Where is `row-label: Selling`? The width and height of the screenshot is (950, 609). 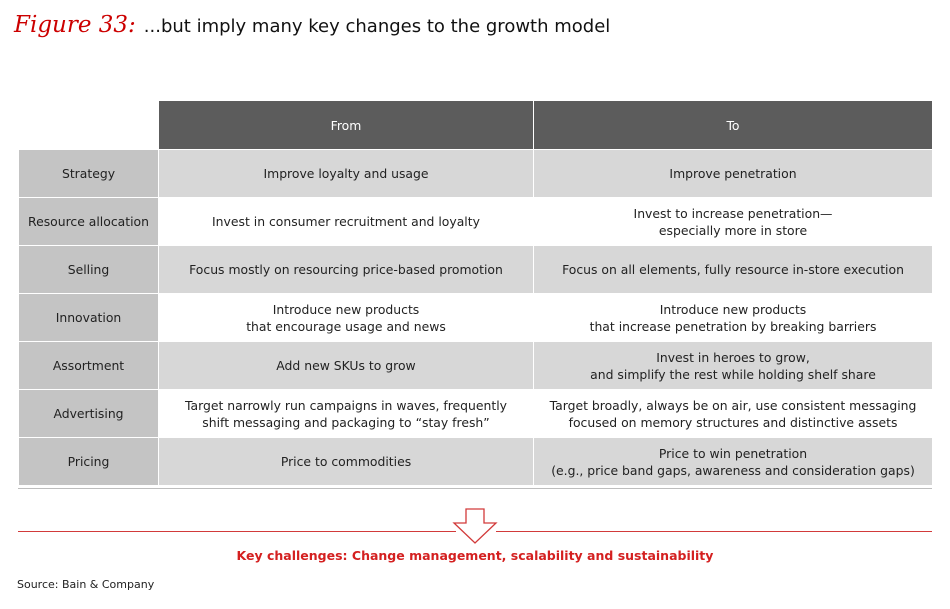 row-label: Selling is located at coordinates (88, 269).